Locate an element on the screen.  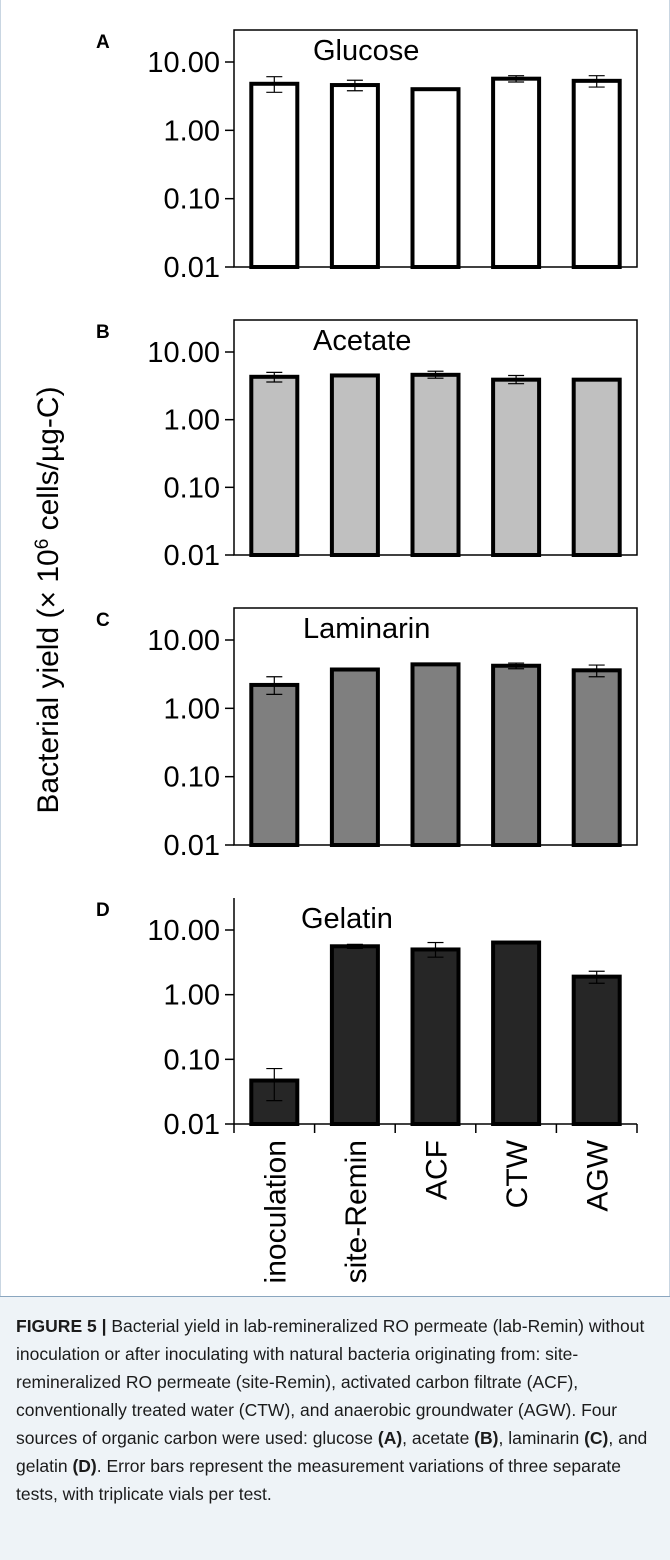
left-frame-line is located at coordinates (0, 648).